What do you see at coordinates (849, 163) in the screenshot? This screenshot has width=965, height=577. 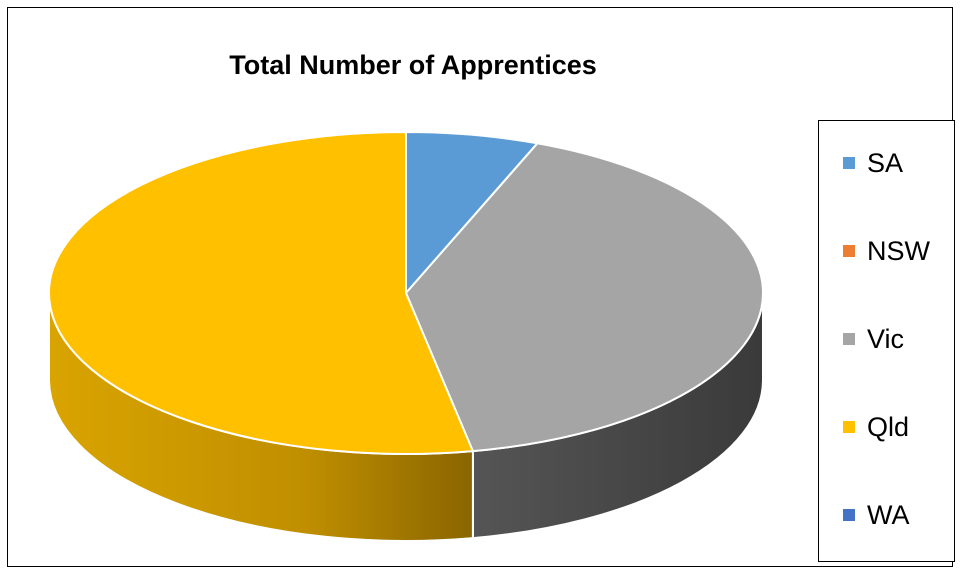 I see `legend-swatch-sa` at bounding box center [849, 163].